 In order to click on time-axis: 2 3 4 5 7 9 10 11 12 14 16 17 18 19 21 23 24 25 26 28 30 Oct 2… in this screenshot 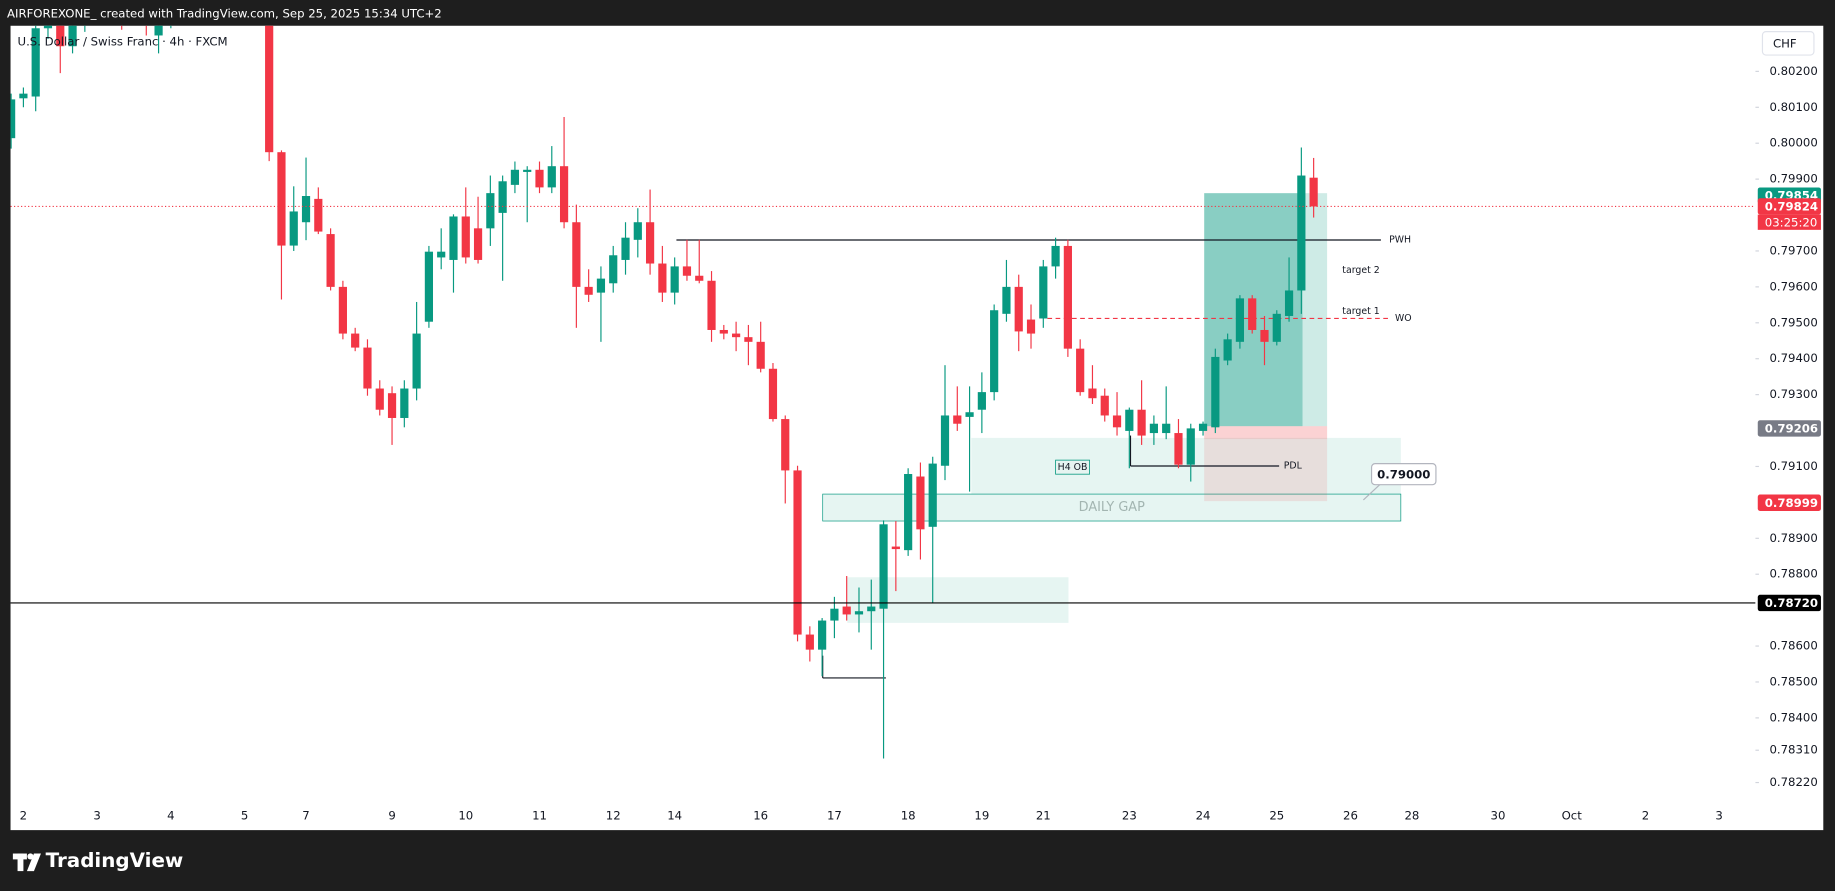, I will do `click(871, 816)`.